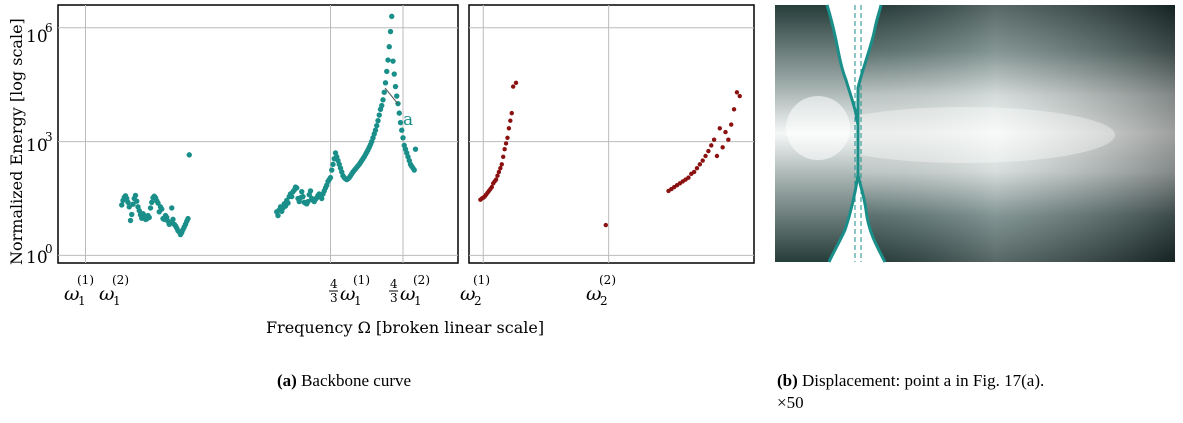 The width and height of the screenshot is (1183, 423). What do you see at coordinates (269, 125) in the screenshot?
I see `left-series` at bounding box center [269, 125].